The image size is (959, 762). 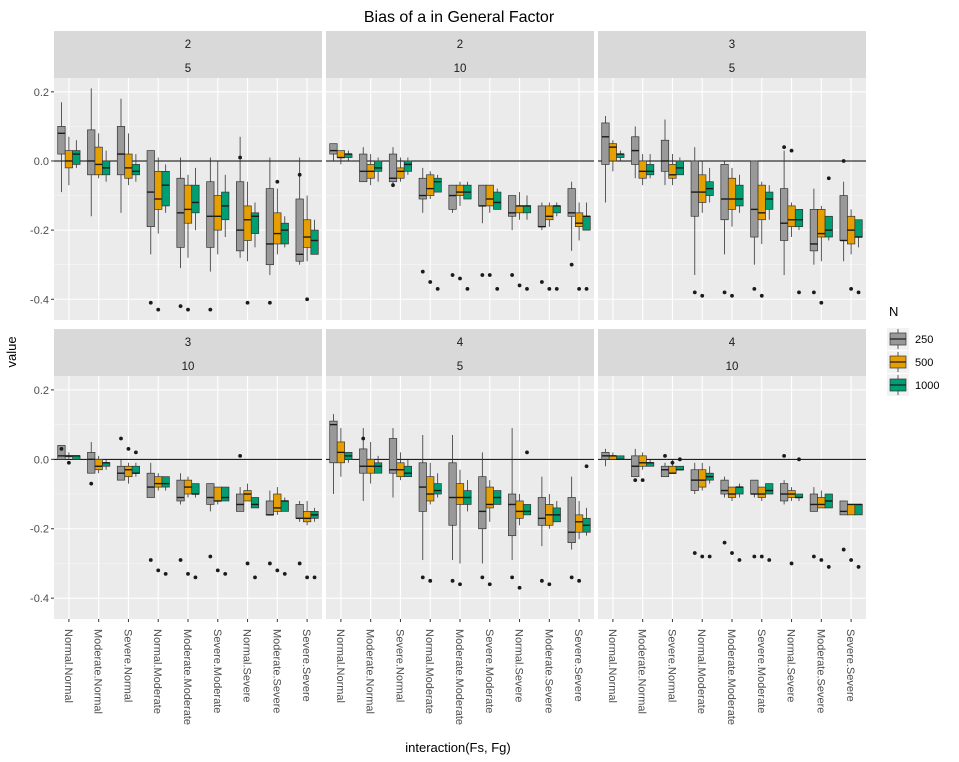 I want to click on x-tick-label: Severe.Severe, so click(x=850, y=665).